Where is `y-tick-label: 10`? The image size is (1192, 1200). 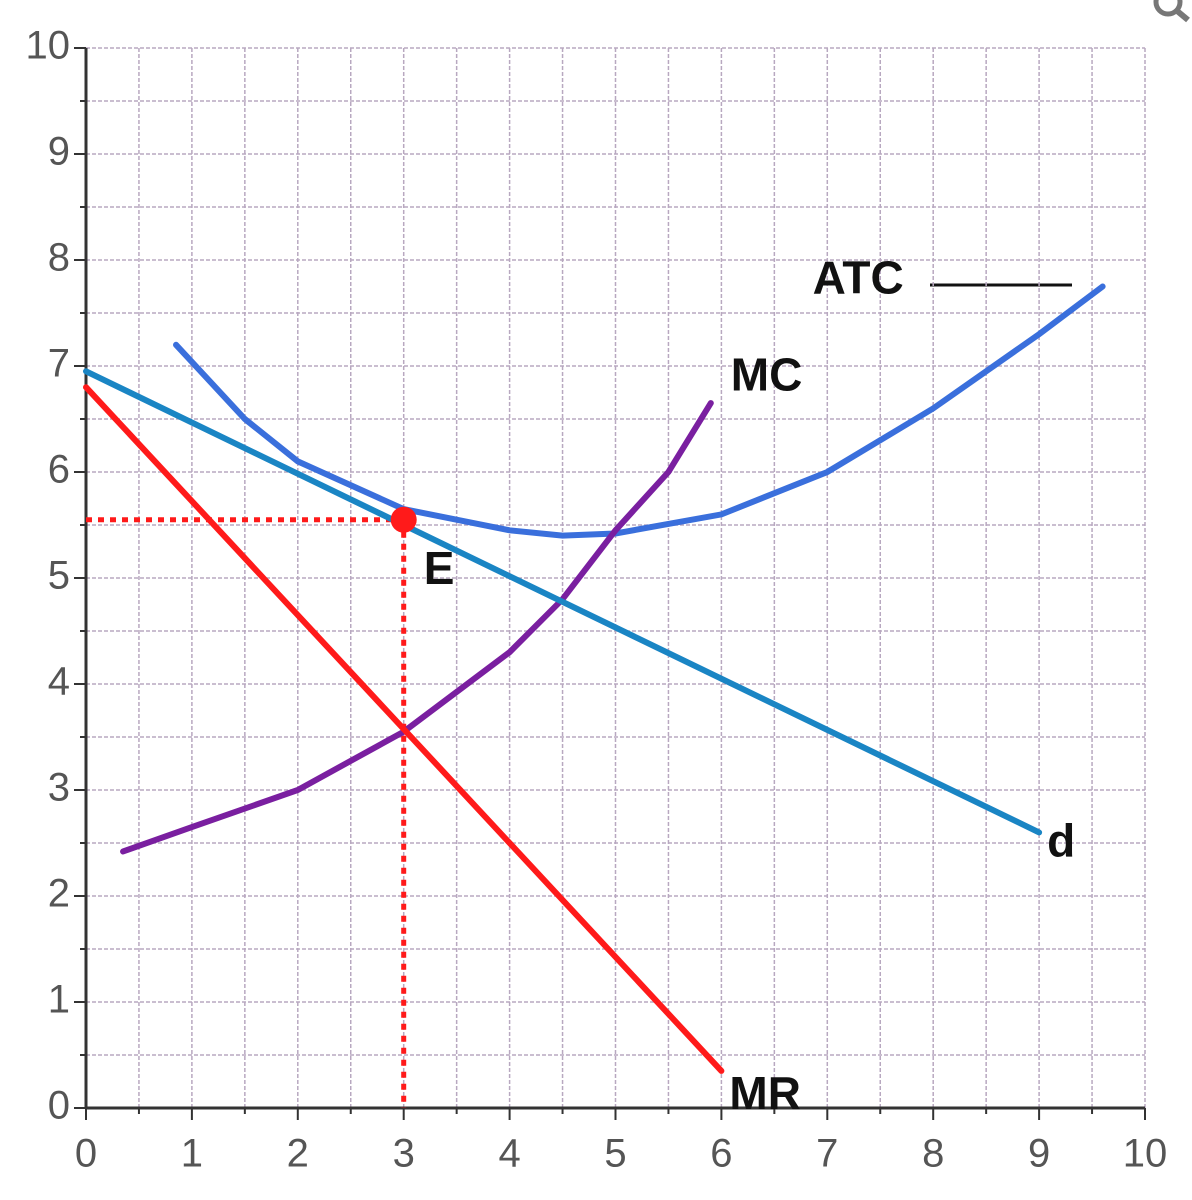
y-tick-label: 10 is located at coordinates (48, 46).